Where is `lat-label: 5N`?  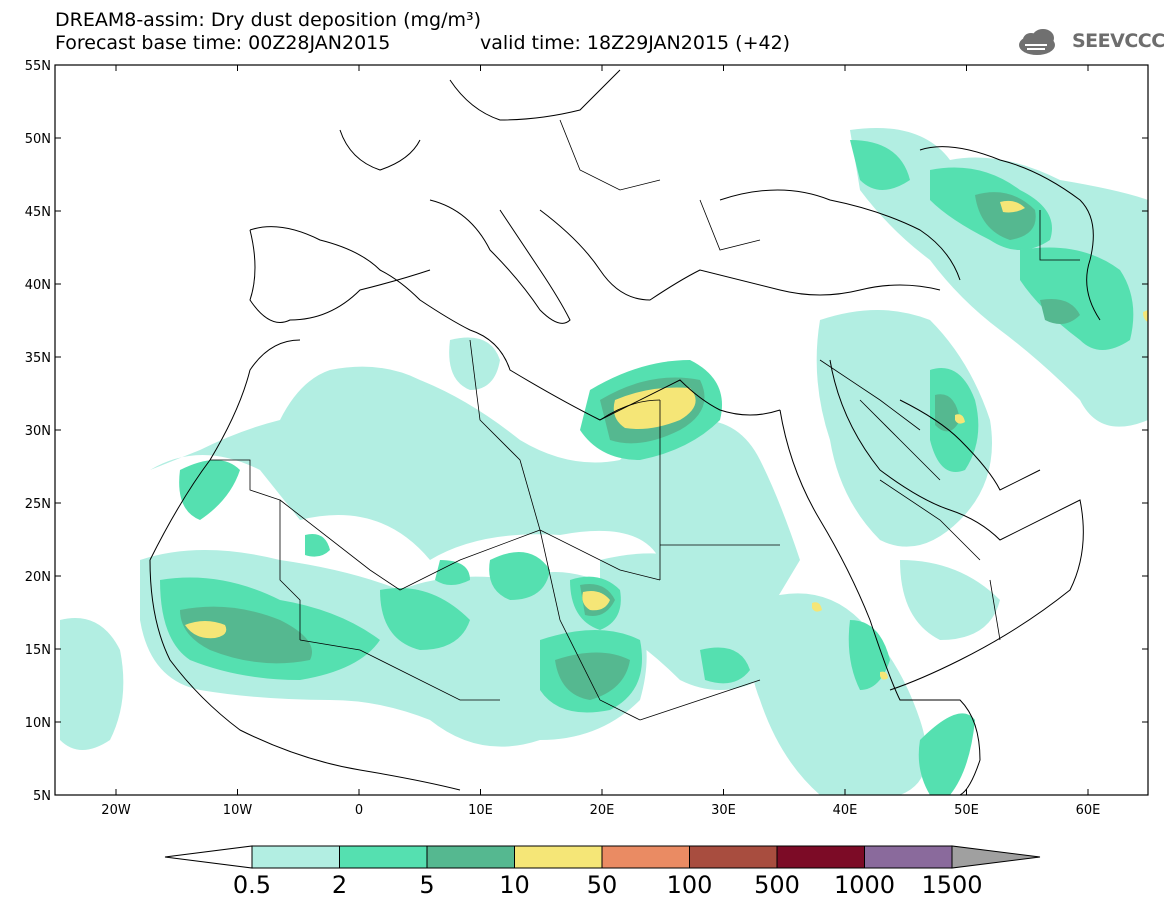
lat-label: 5N is located at coordinates (42, 796).